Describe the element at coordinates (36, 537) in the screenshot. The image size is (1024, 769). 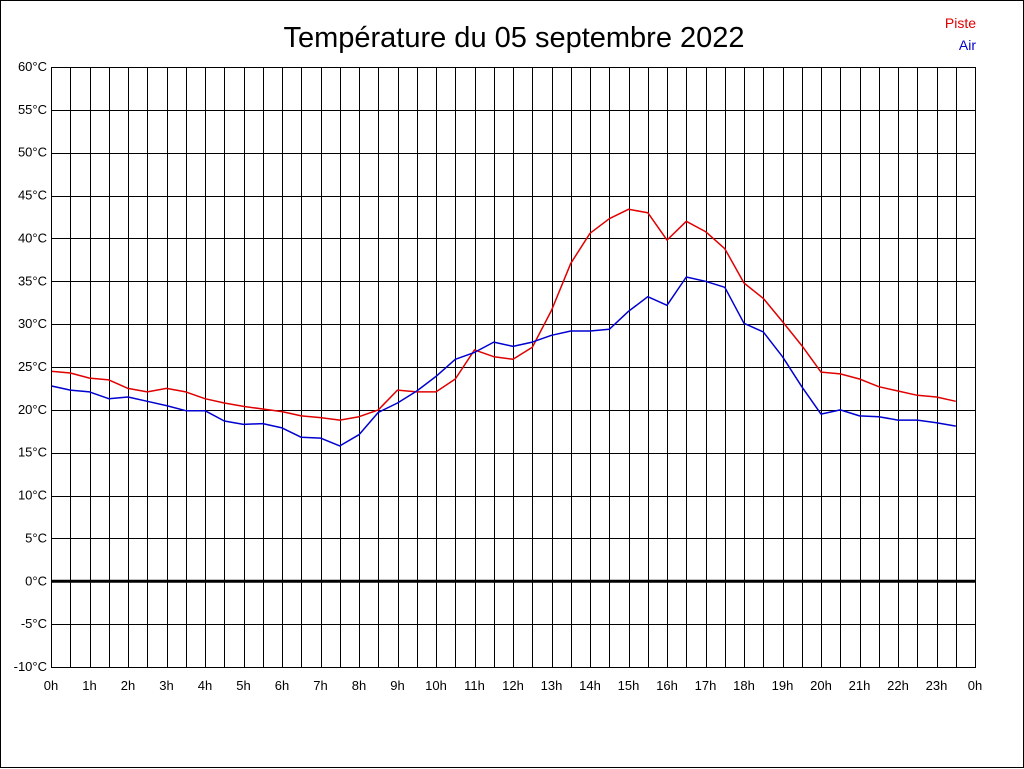
I see `y-tick-label: 5°C` at that location.